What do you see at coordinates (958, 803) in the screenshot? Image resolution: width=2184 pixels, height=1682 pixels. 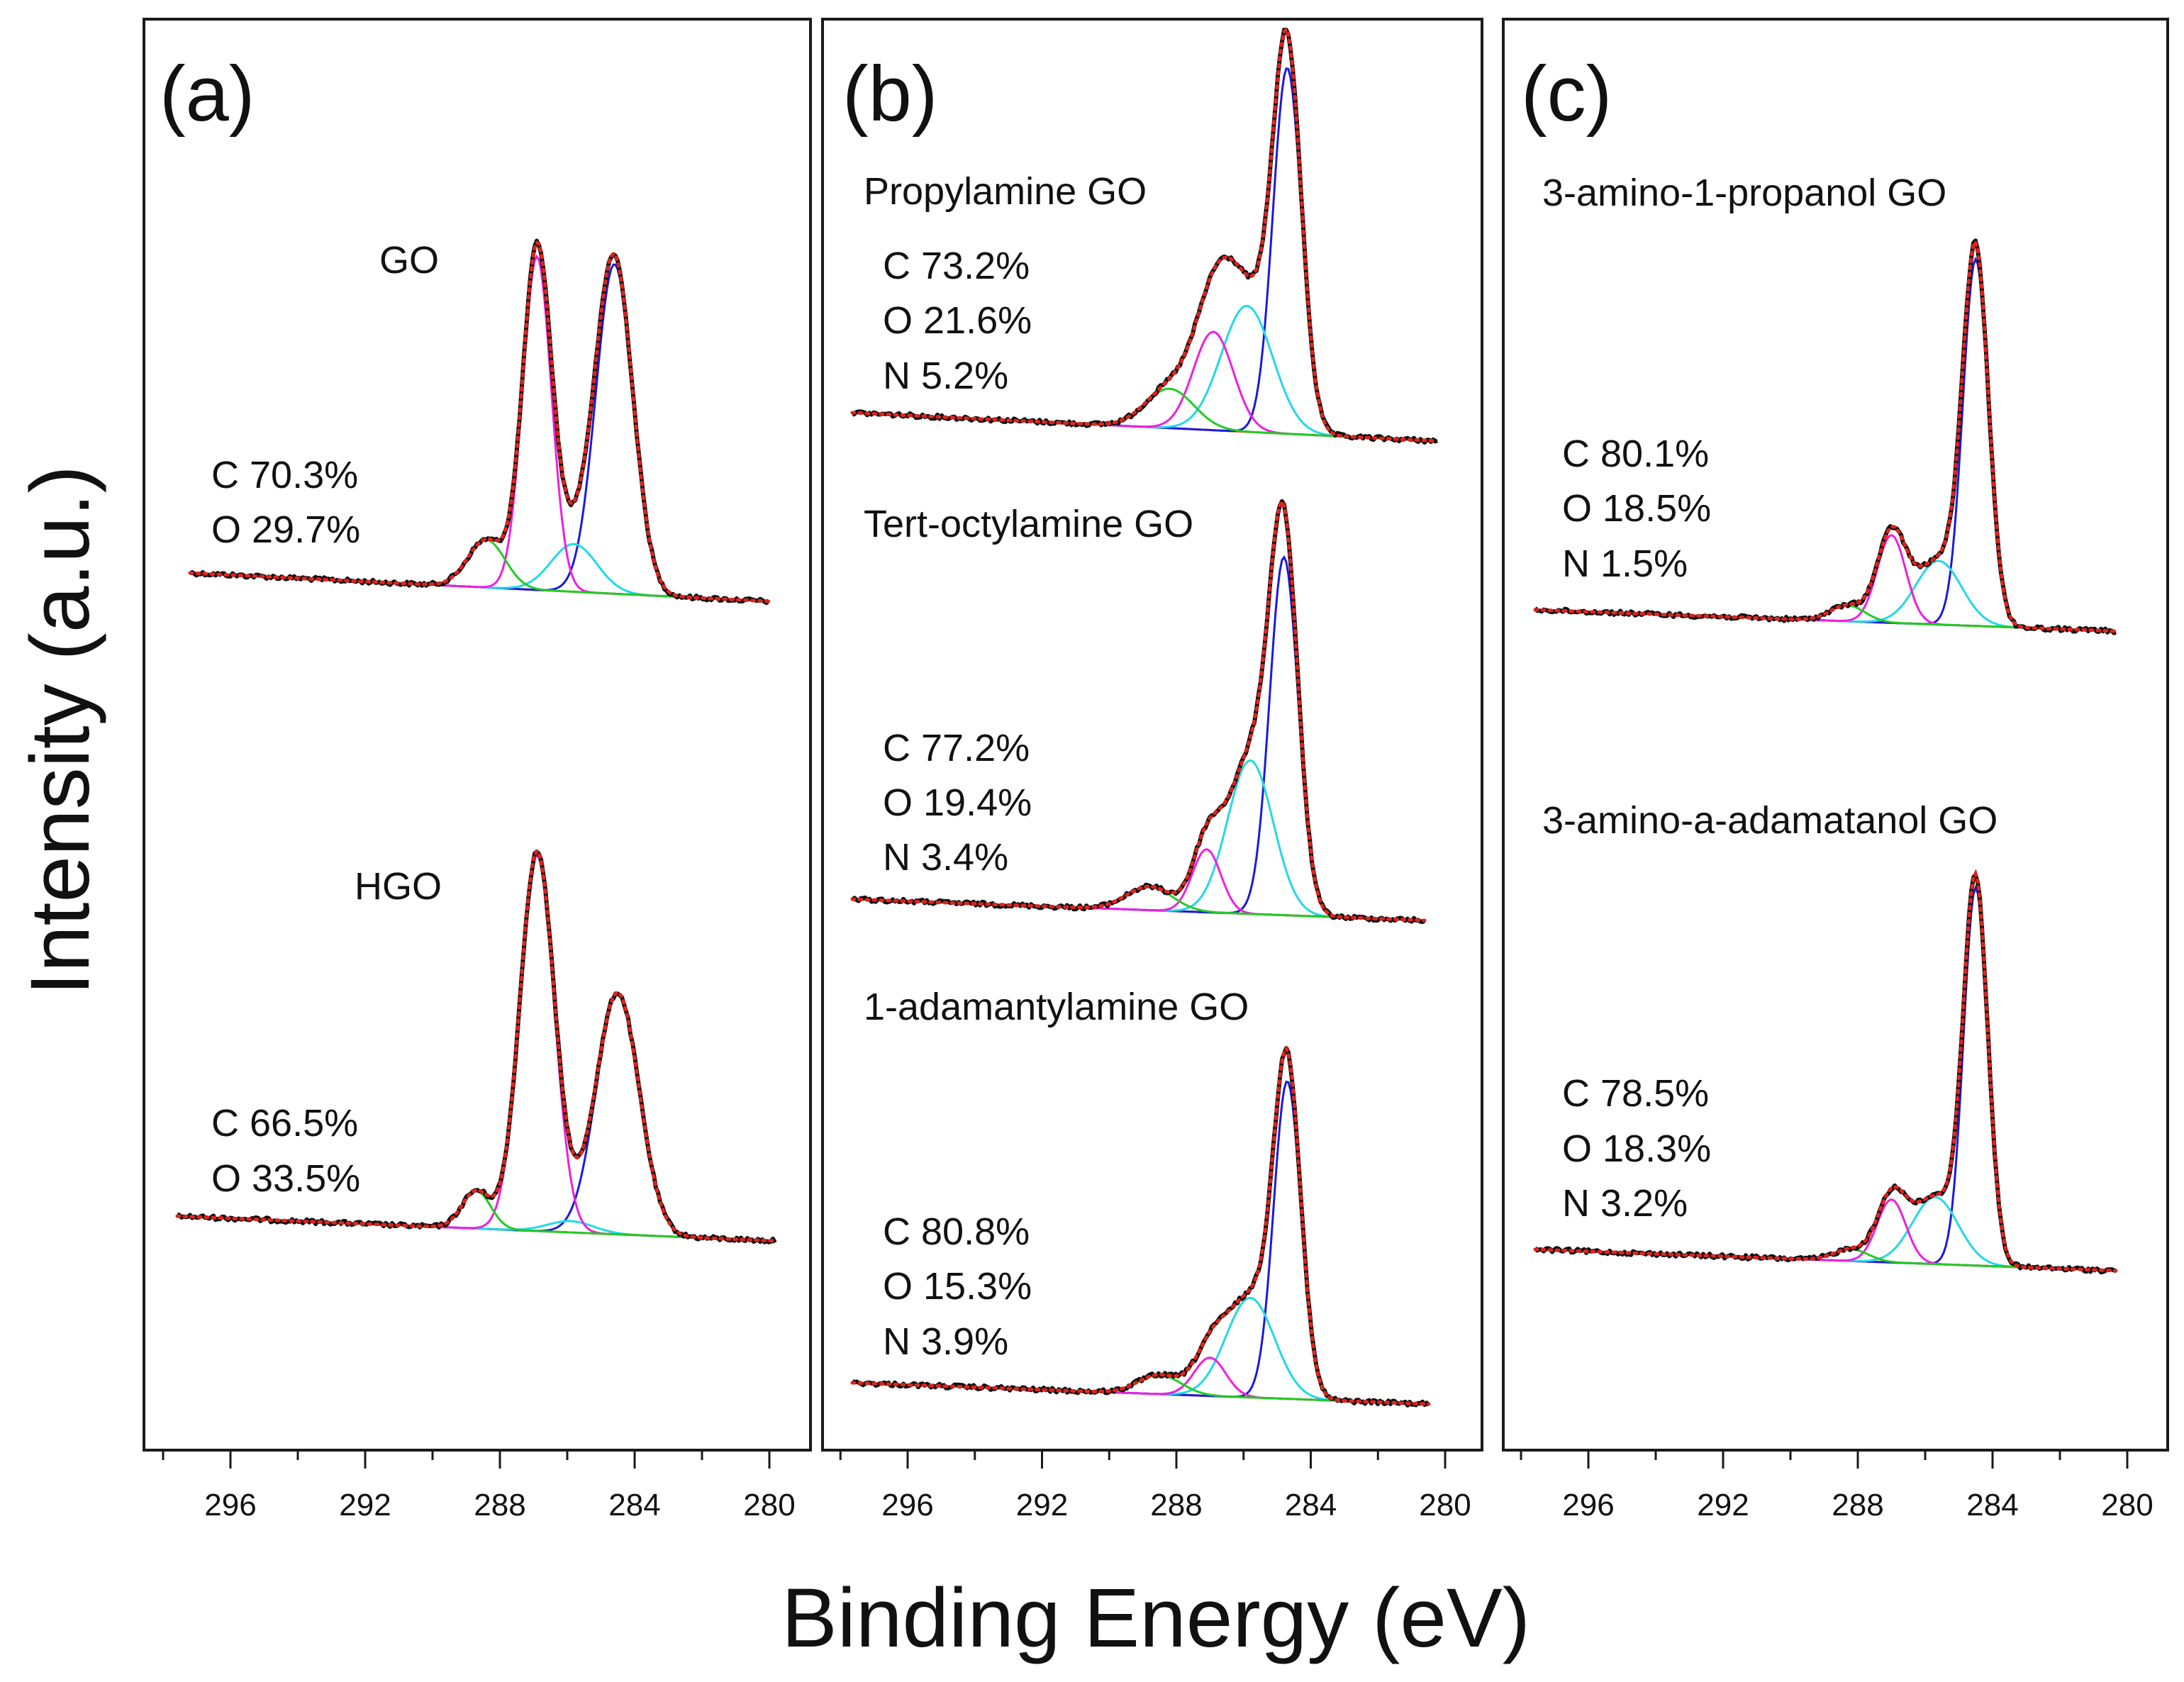 I see `composition-tert-octylamine-o: O 19.4%` at bounding box center [958, 803].